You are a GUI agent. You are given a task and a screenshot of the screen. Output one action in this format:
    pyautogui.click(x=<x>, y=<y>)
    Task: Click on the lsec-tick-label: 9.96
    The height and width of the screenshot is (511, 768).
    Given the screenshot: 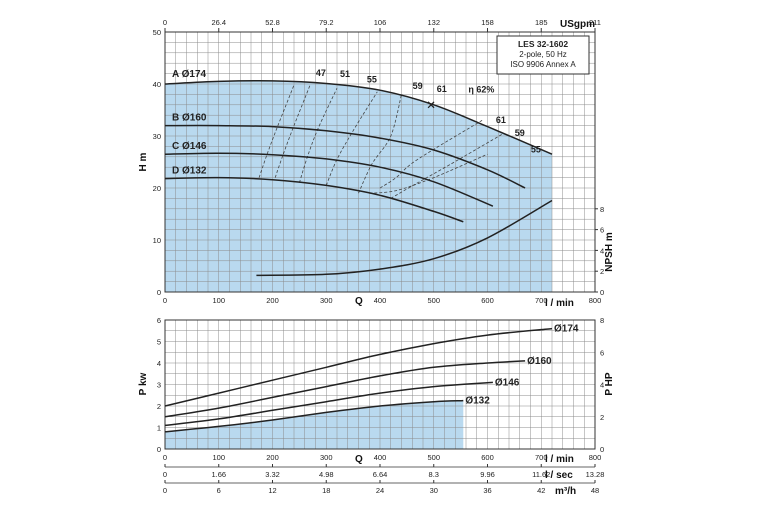 What is the action you would take?
    pyautogui.click(x=487, y=474)
    